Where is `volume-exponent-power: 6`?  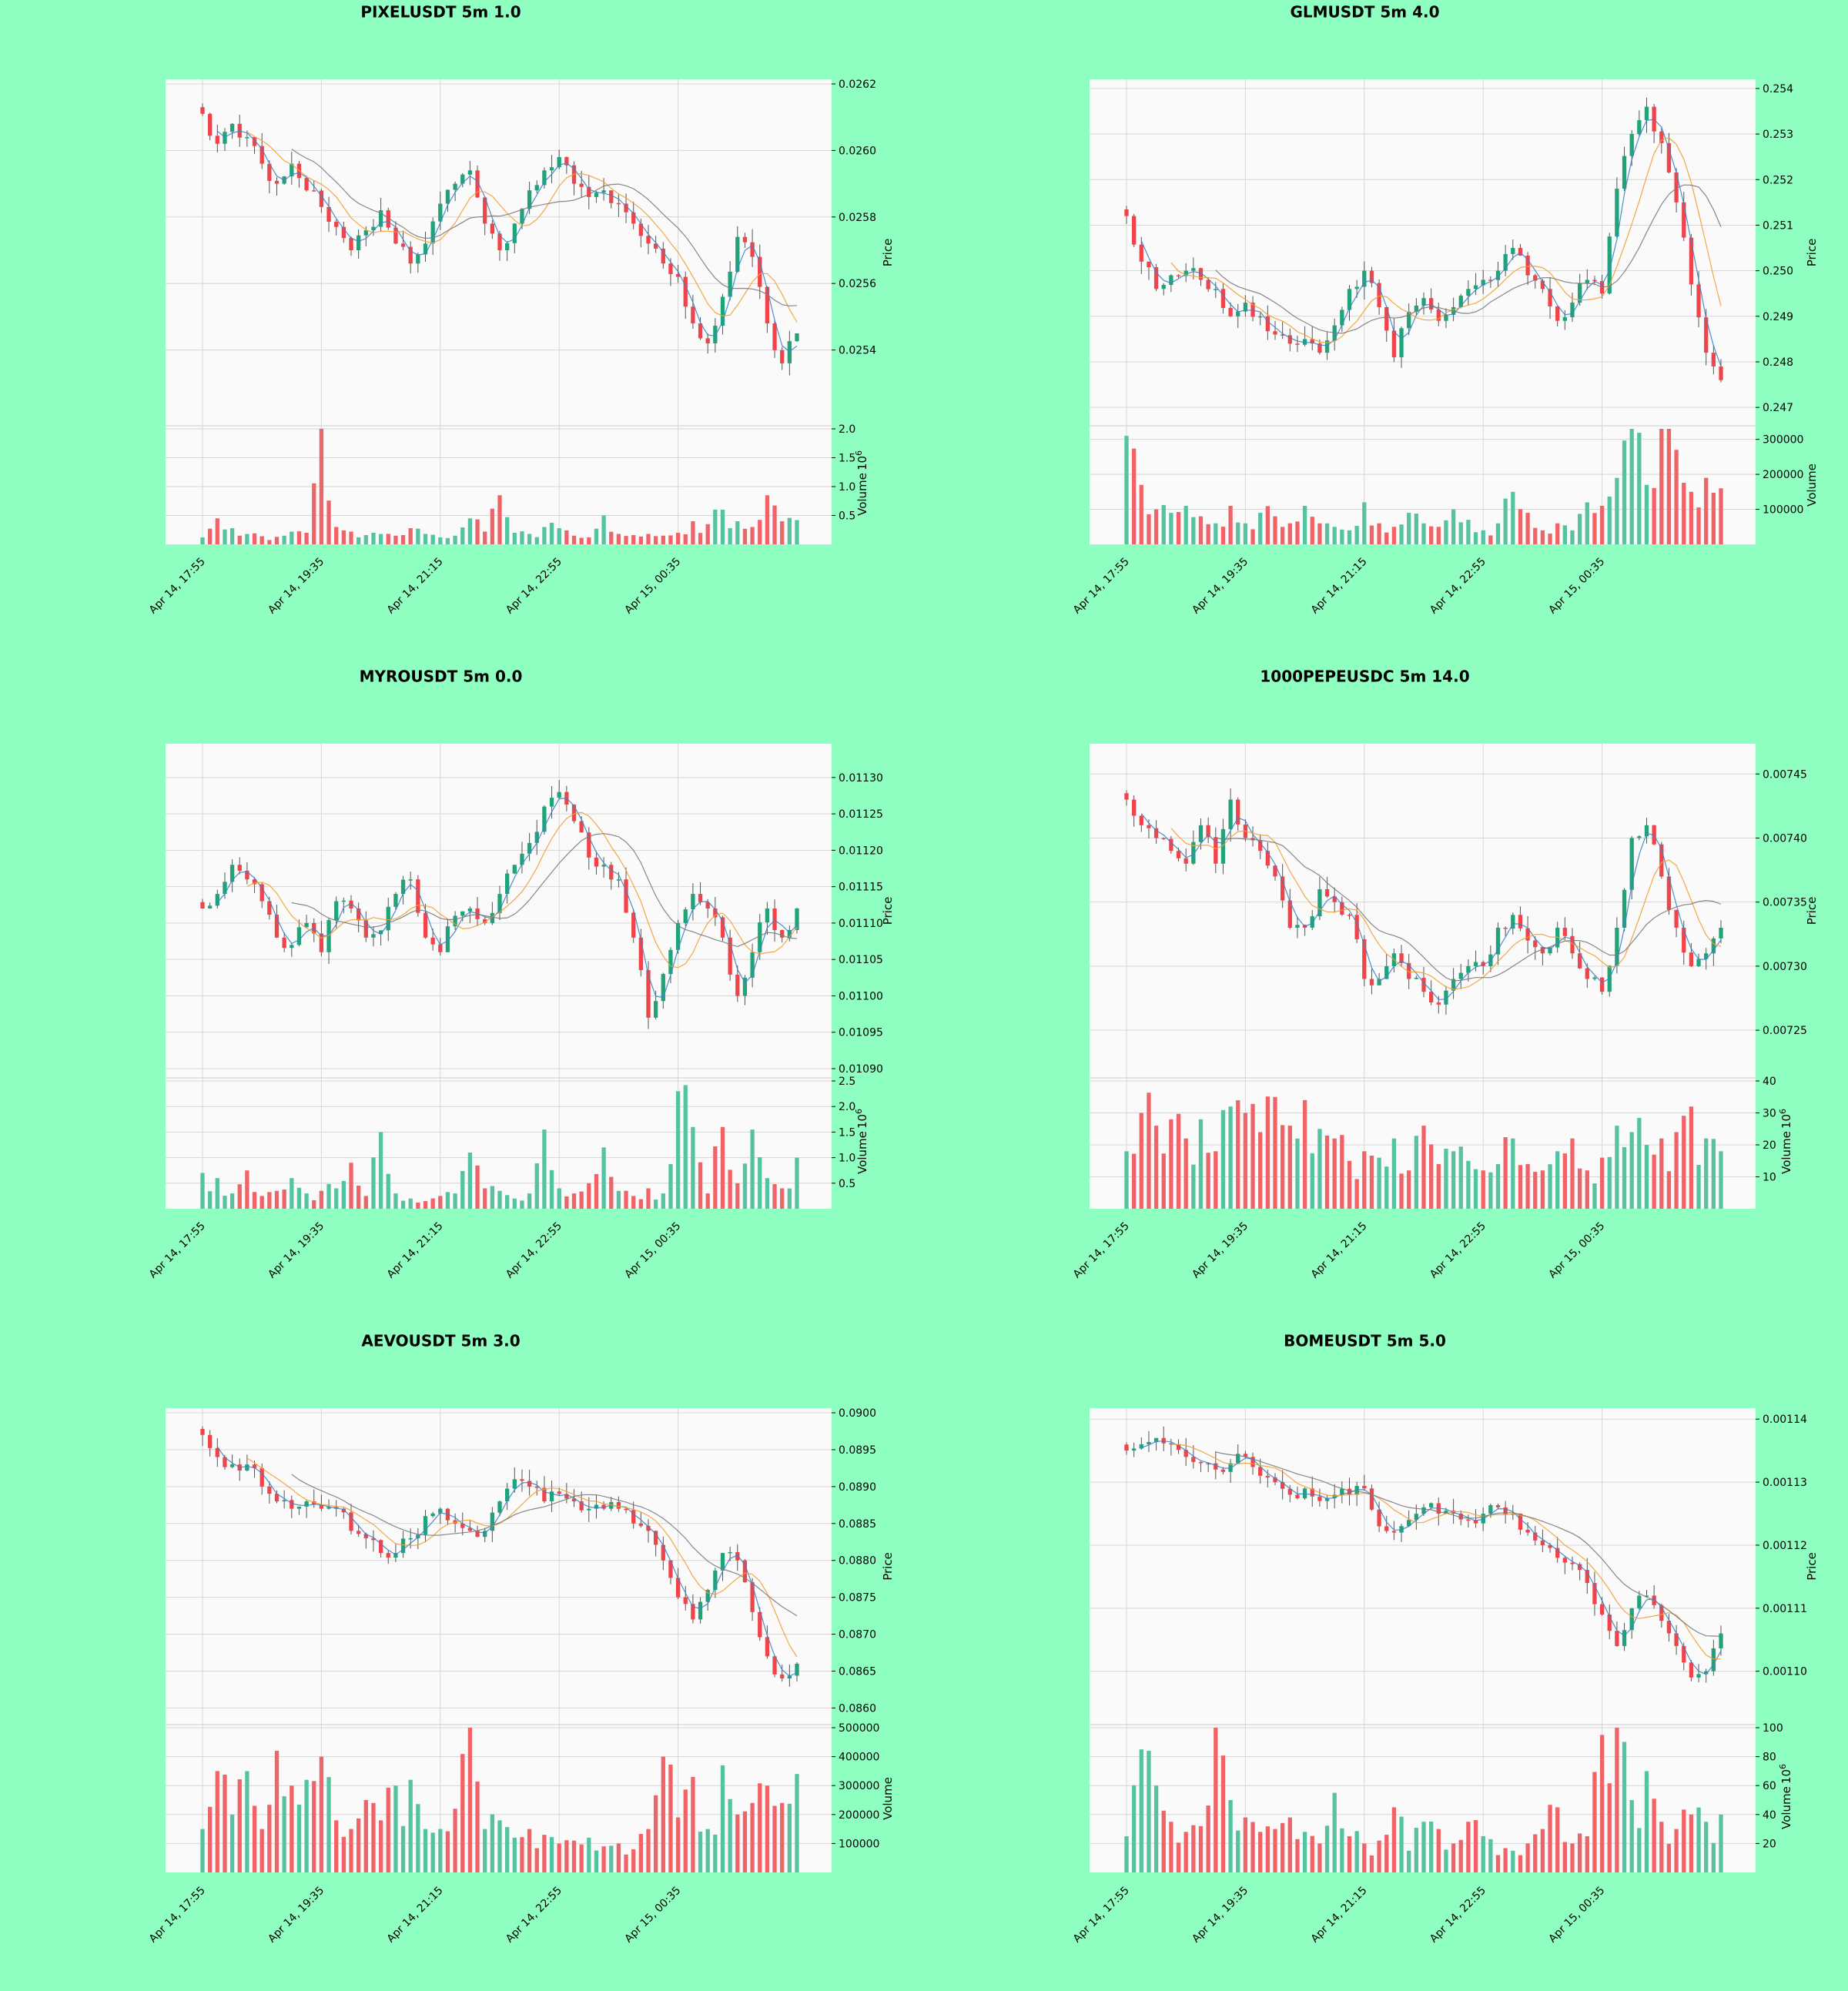 volume-exponent-power: 6 is located at coordinates (859, 453).